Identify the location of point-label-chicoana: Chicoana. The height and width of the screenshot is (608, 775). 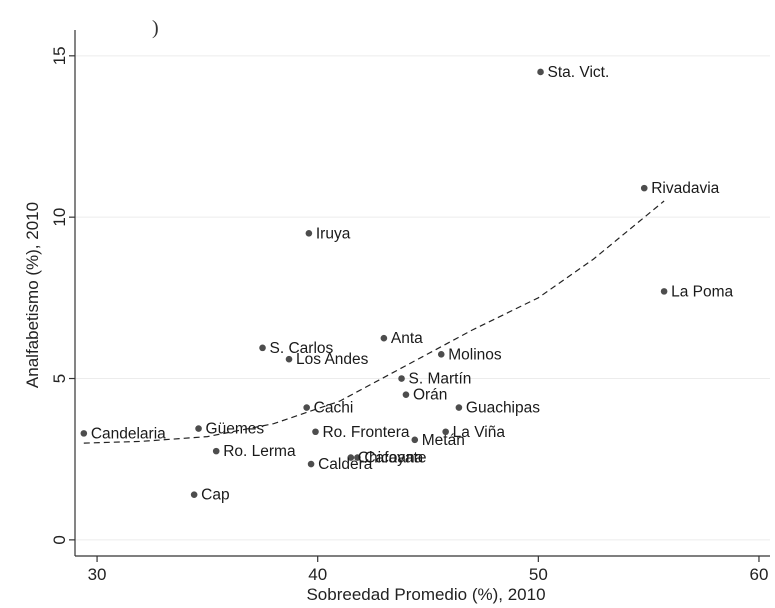
(391, 458).